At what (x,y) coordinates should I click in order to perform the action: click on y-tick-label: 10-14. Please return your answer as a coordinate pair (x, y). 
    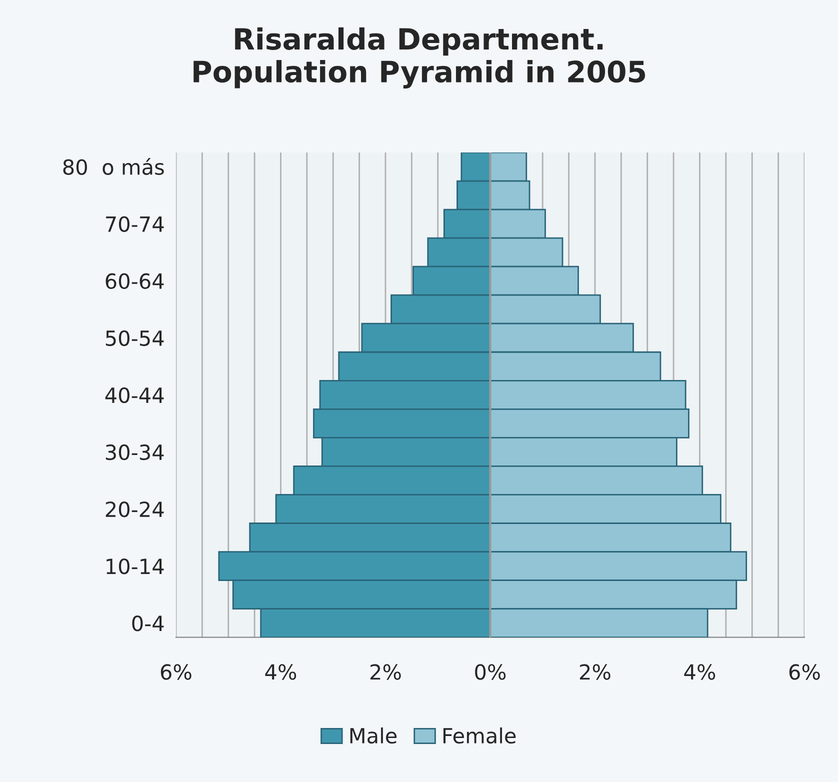
    Looking at the image, I should click on (135, 566).